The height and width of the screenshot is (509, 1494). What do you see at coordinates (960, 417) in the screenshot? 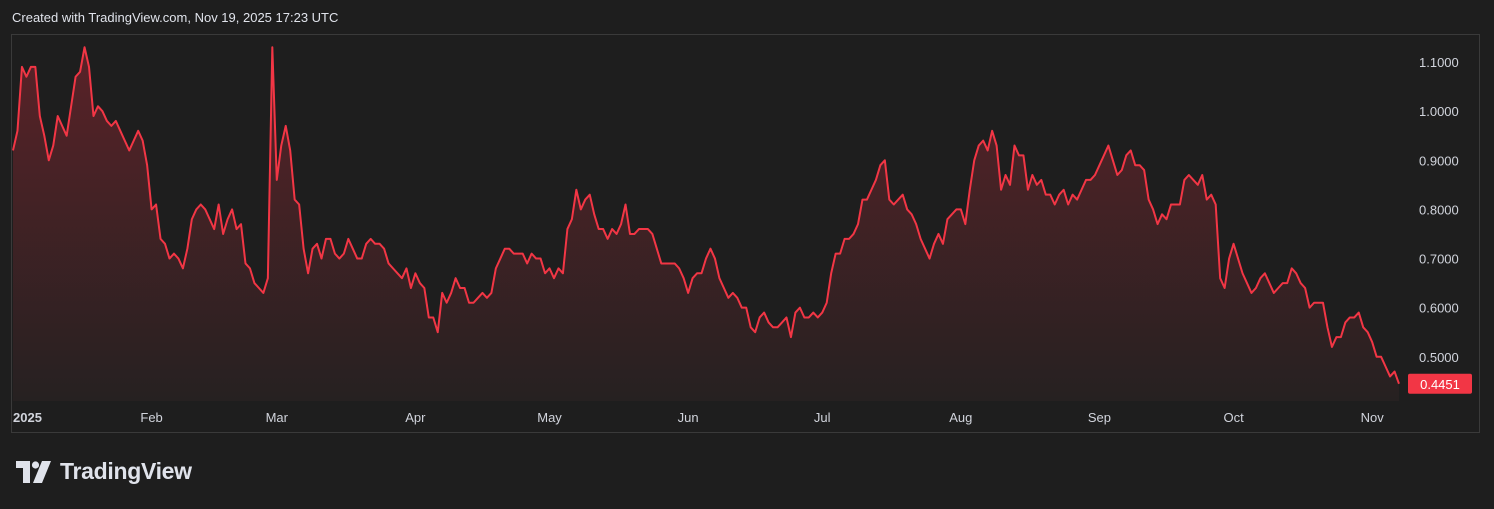
I see `x-tick-label: Aug` at bounding box center [960, 417].